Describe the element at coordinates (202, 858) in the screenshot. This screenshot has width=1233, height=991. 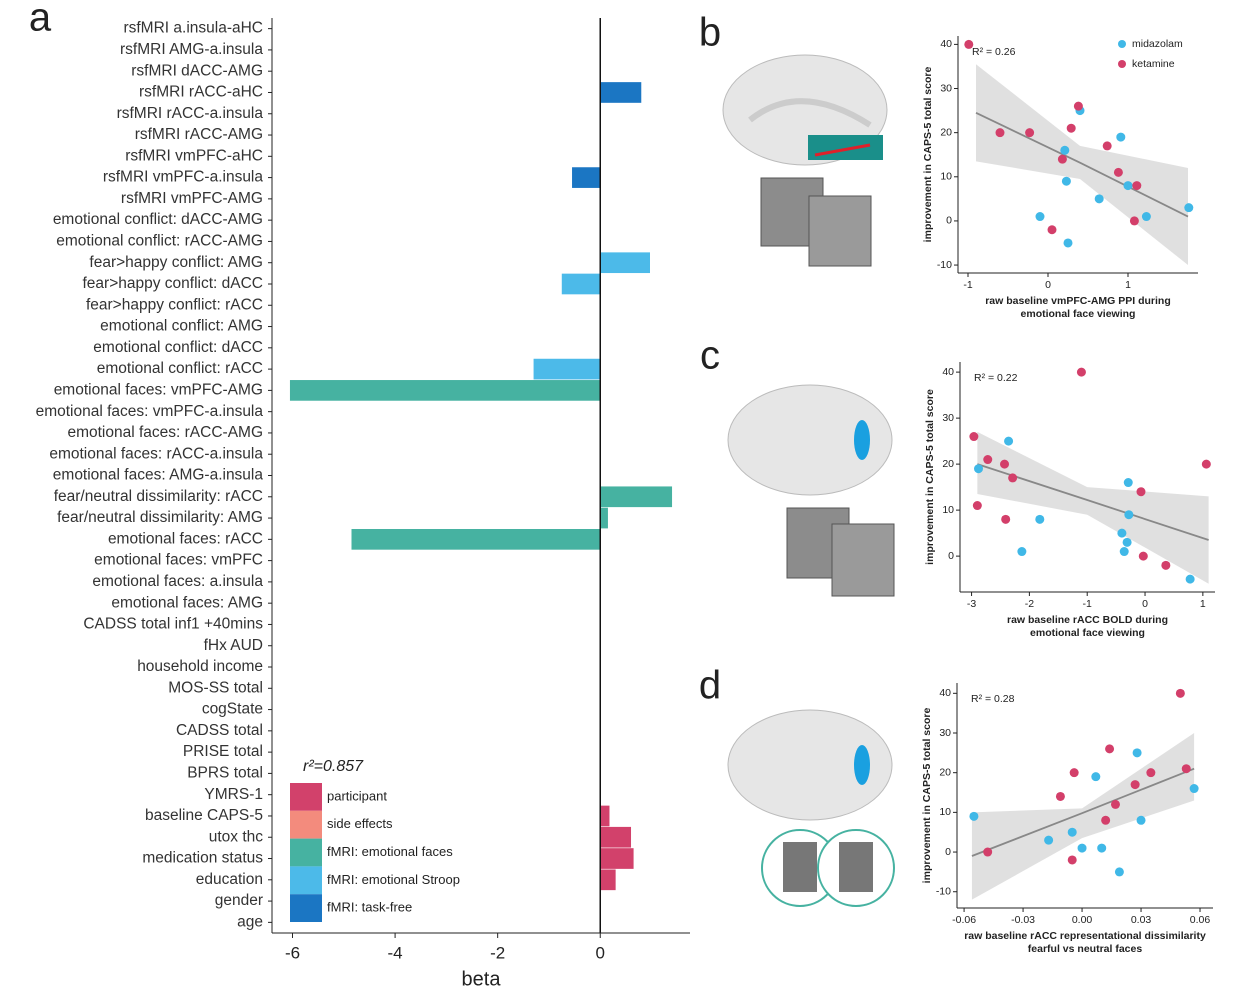
I see `category-label: medication status` at that location.